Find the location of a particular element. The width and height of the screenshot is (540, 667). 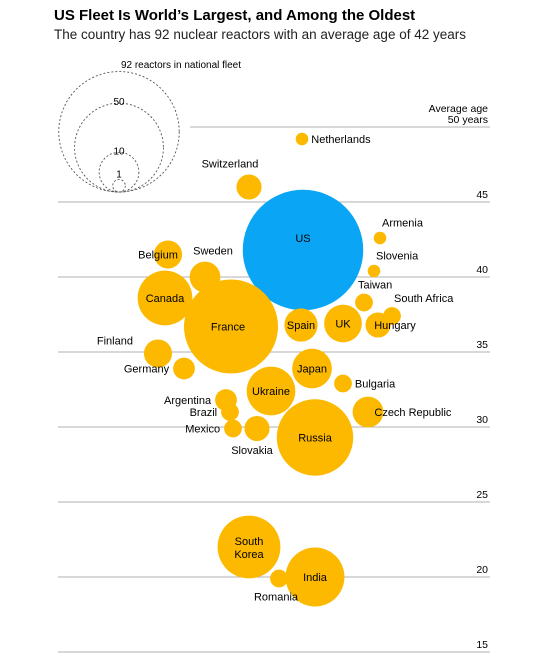

bubble-label-india: India is located at coordinates (315, 578).